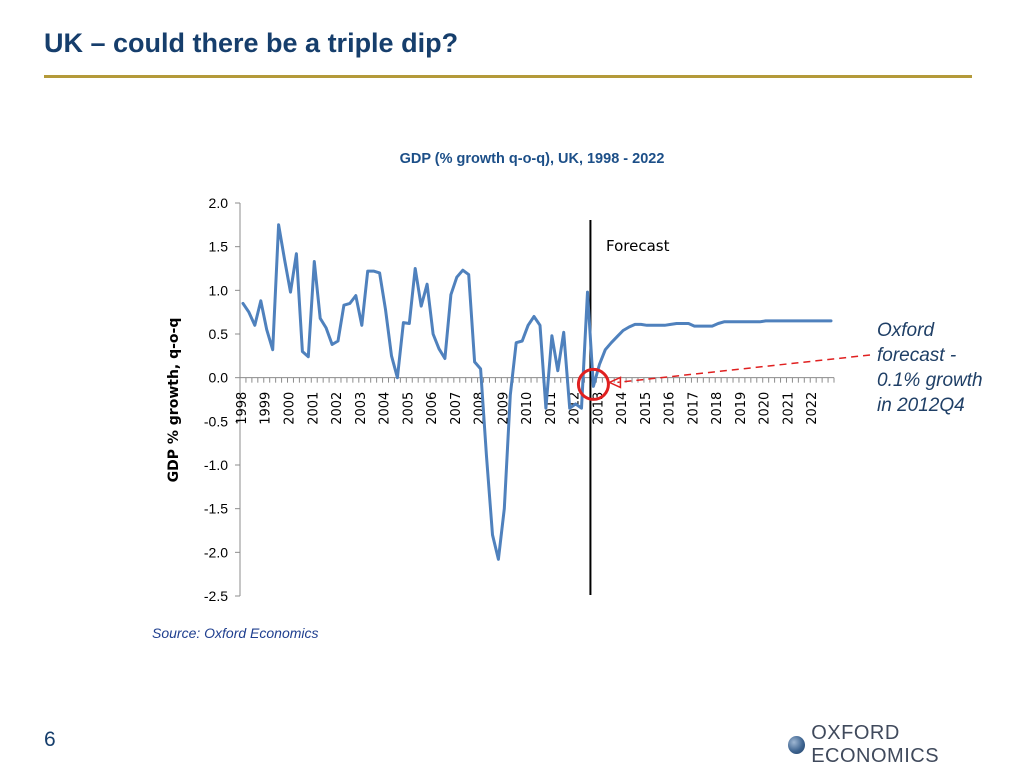 This screenshot has width=1024, height=768. I want to click on annotation-arrow, so click(744, 369).